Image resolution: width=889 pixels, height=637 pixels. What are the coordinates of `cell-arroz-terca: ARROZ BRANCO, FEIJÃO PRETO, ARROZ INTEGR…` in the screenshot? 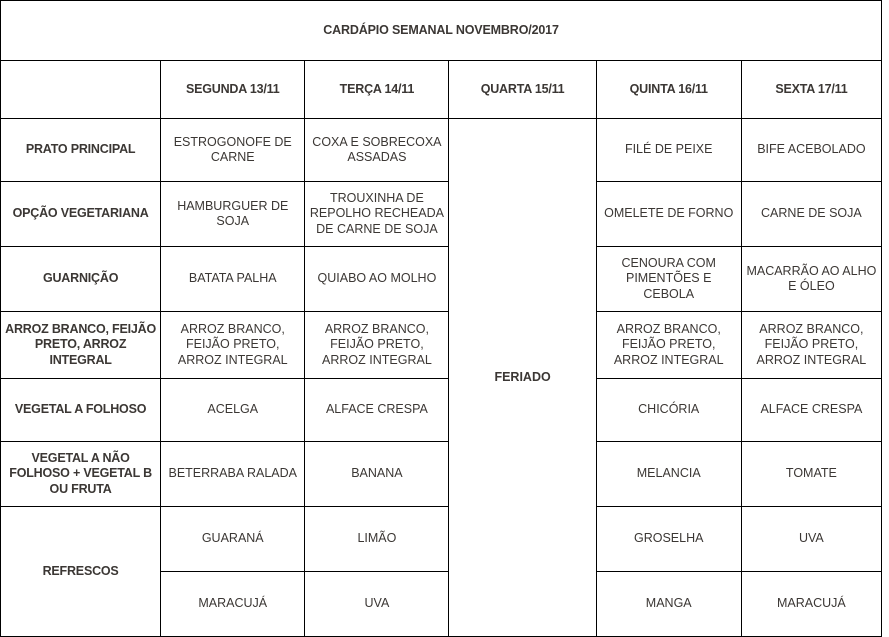 It's located at (377, 345).